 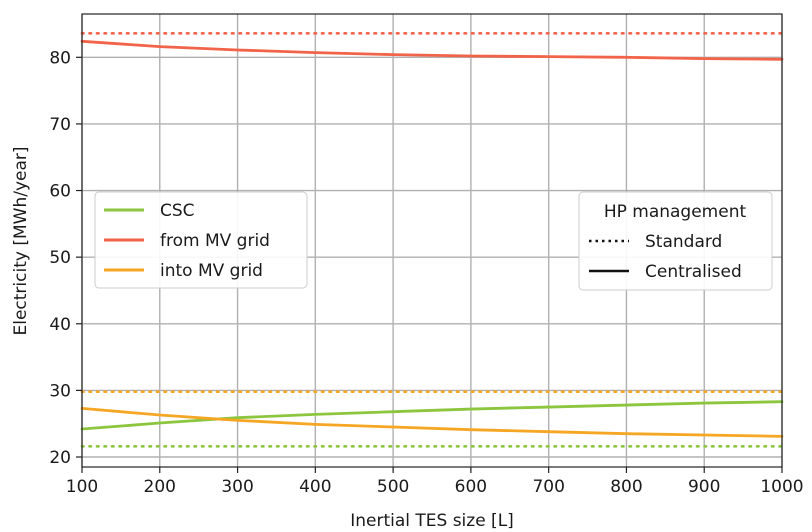 I want to click on x-tick-label: 1000, so click(x=781, y=487).